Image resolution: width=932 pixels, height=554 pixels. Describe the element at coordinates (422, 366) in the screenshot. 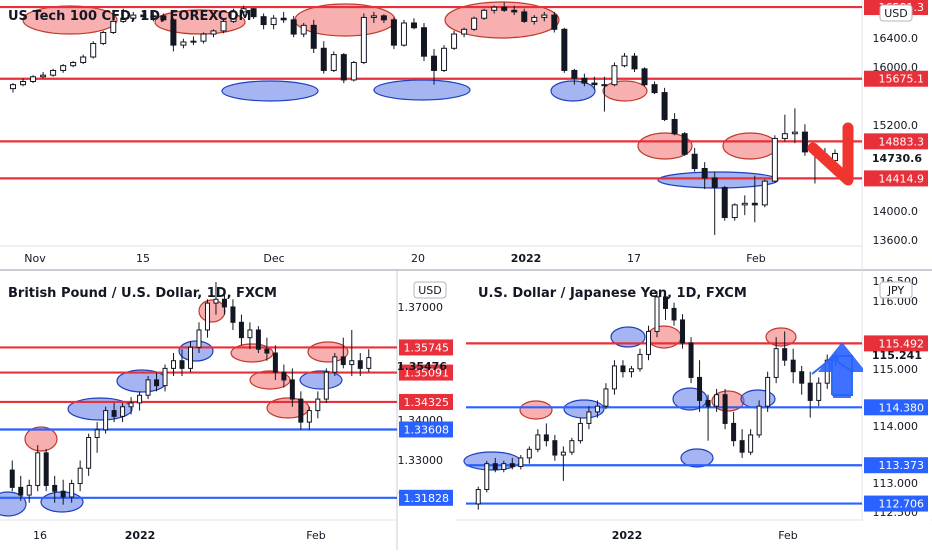

I see `last-price-label: 1.35476` at that location.